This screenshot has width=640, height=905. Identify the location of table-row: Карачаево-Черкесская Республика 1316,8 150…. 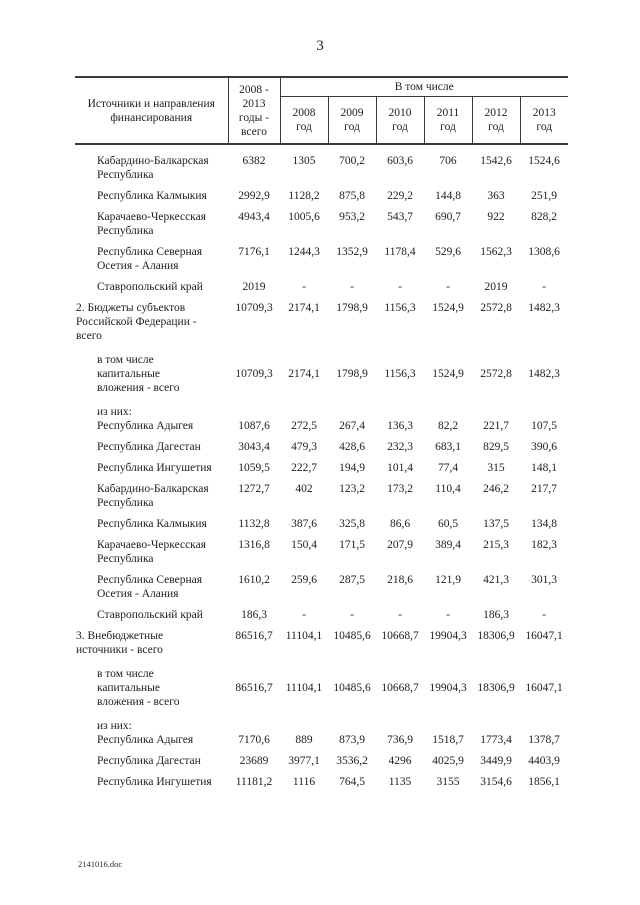
(321, 548).